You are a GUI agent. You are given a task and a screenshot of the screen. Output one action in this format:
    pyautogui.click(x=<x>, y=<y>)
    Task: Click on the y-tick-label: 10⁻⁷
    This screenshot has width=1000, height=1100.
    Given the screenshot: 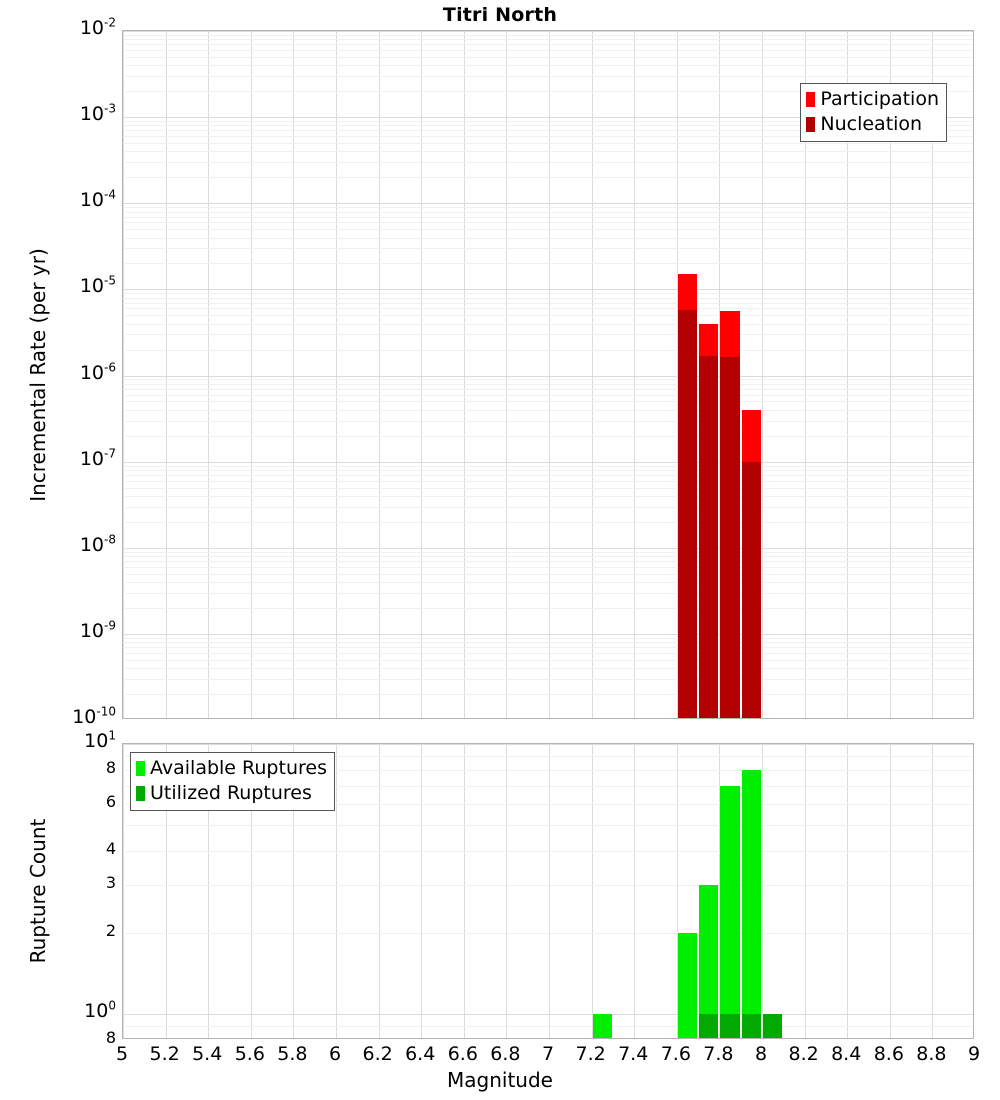 What is the action you would take?
    pyautogui.click(x=97, y=458)
    